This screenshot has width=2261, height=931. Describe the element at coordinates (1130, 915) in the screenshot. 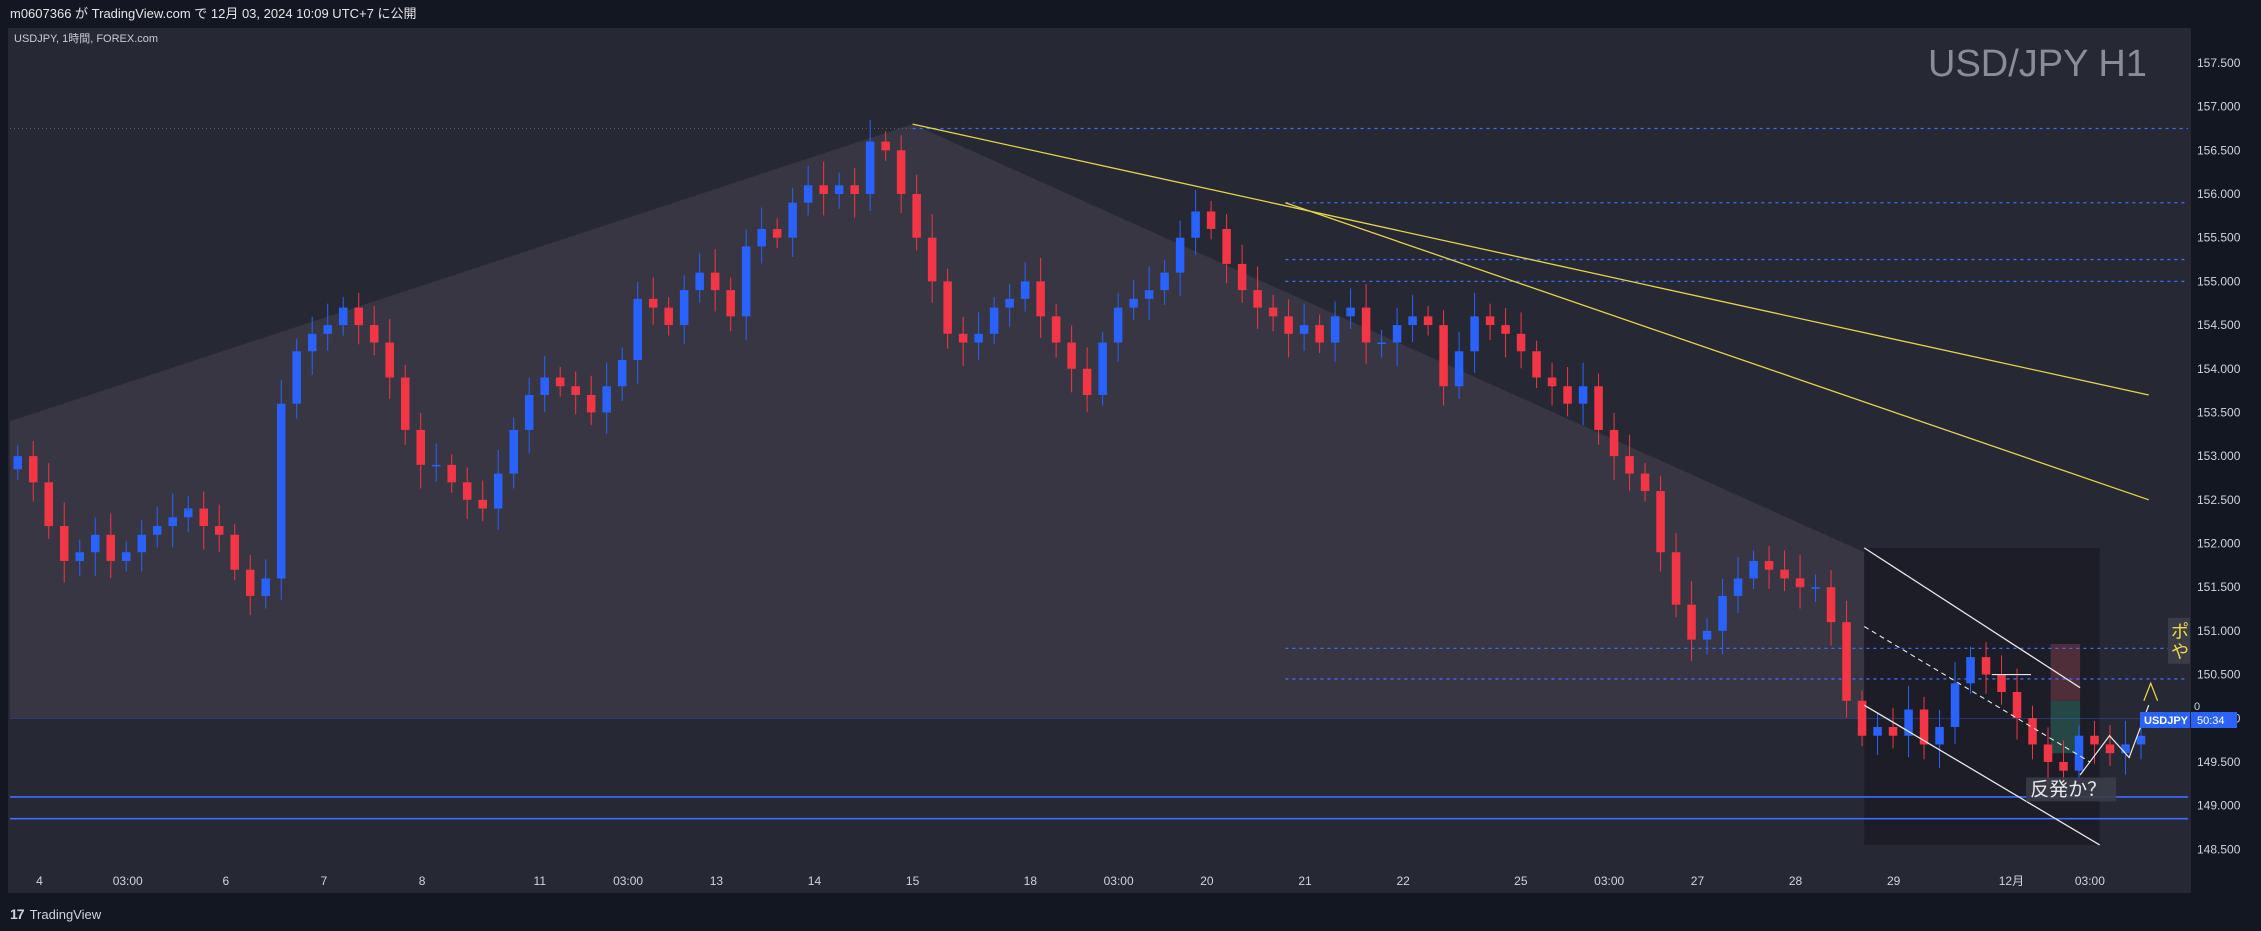

I see `footer: 17 TradingView` at that location.